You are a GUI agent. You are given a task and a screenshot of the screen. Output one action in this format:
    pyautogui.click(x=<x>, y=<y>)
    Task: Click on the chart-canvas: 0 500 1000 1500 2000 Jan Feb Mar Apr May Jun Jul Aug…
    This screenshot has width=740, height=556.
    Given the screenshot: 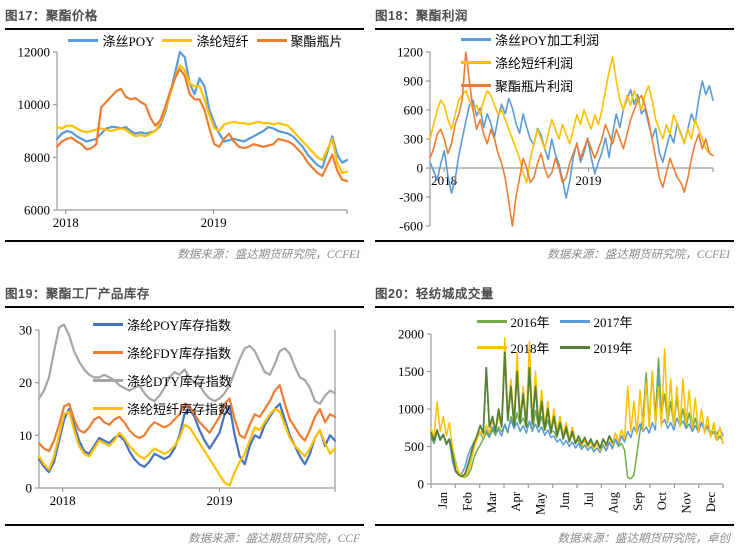 What is the action you would take?
    pyautogui.click(x=561, y=421)
    